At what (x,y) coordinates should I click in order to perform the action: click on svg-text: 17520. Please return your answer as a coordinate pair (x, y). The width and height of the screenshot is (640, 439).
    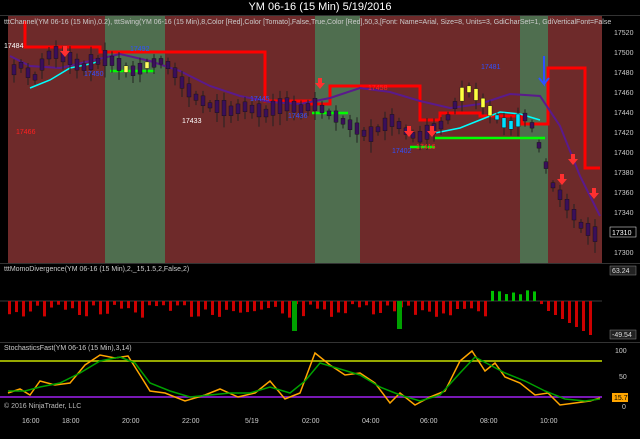
    Looking at the image, I should click on (624, 33).